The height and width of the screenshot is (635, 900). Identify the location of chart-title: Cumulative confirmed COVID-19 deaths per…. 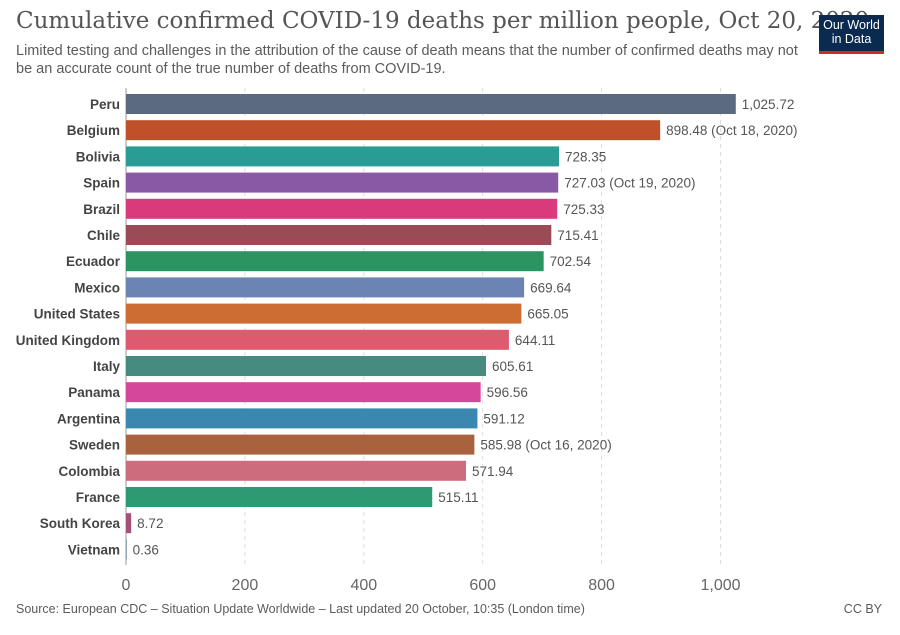
(443, 21).